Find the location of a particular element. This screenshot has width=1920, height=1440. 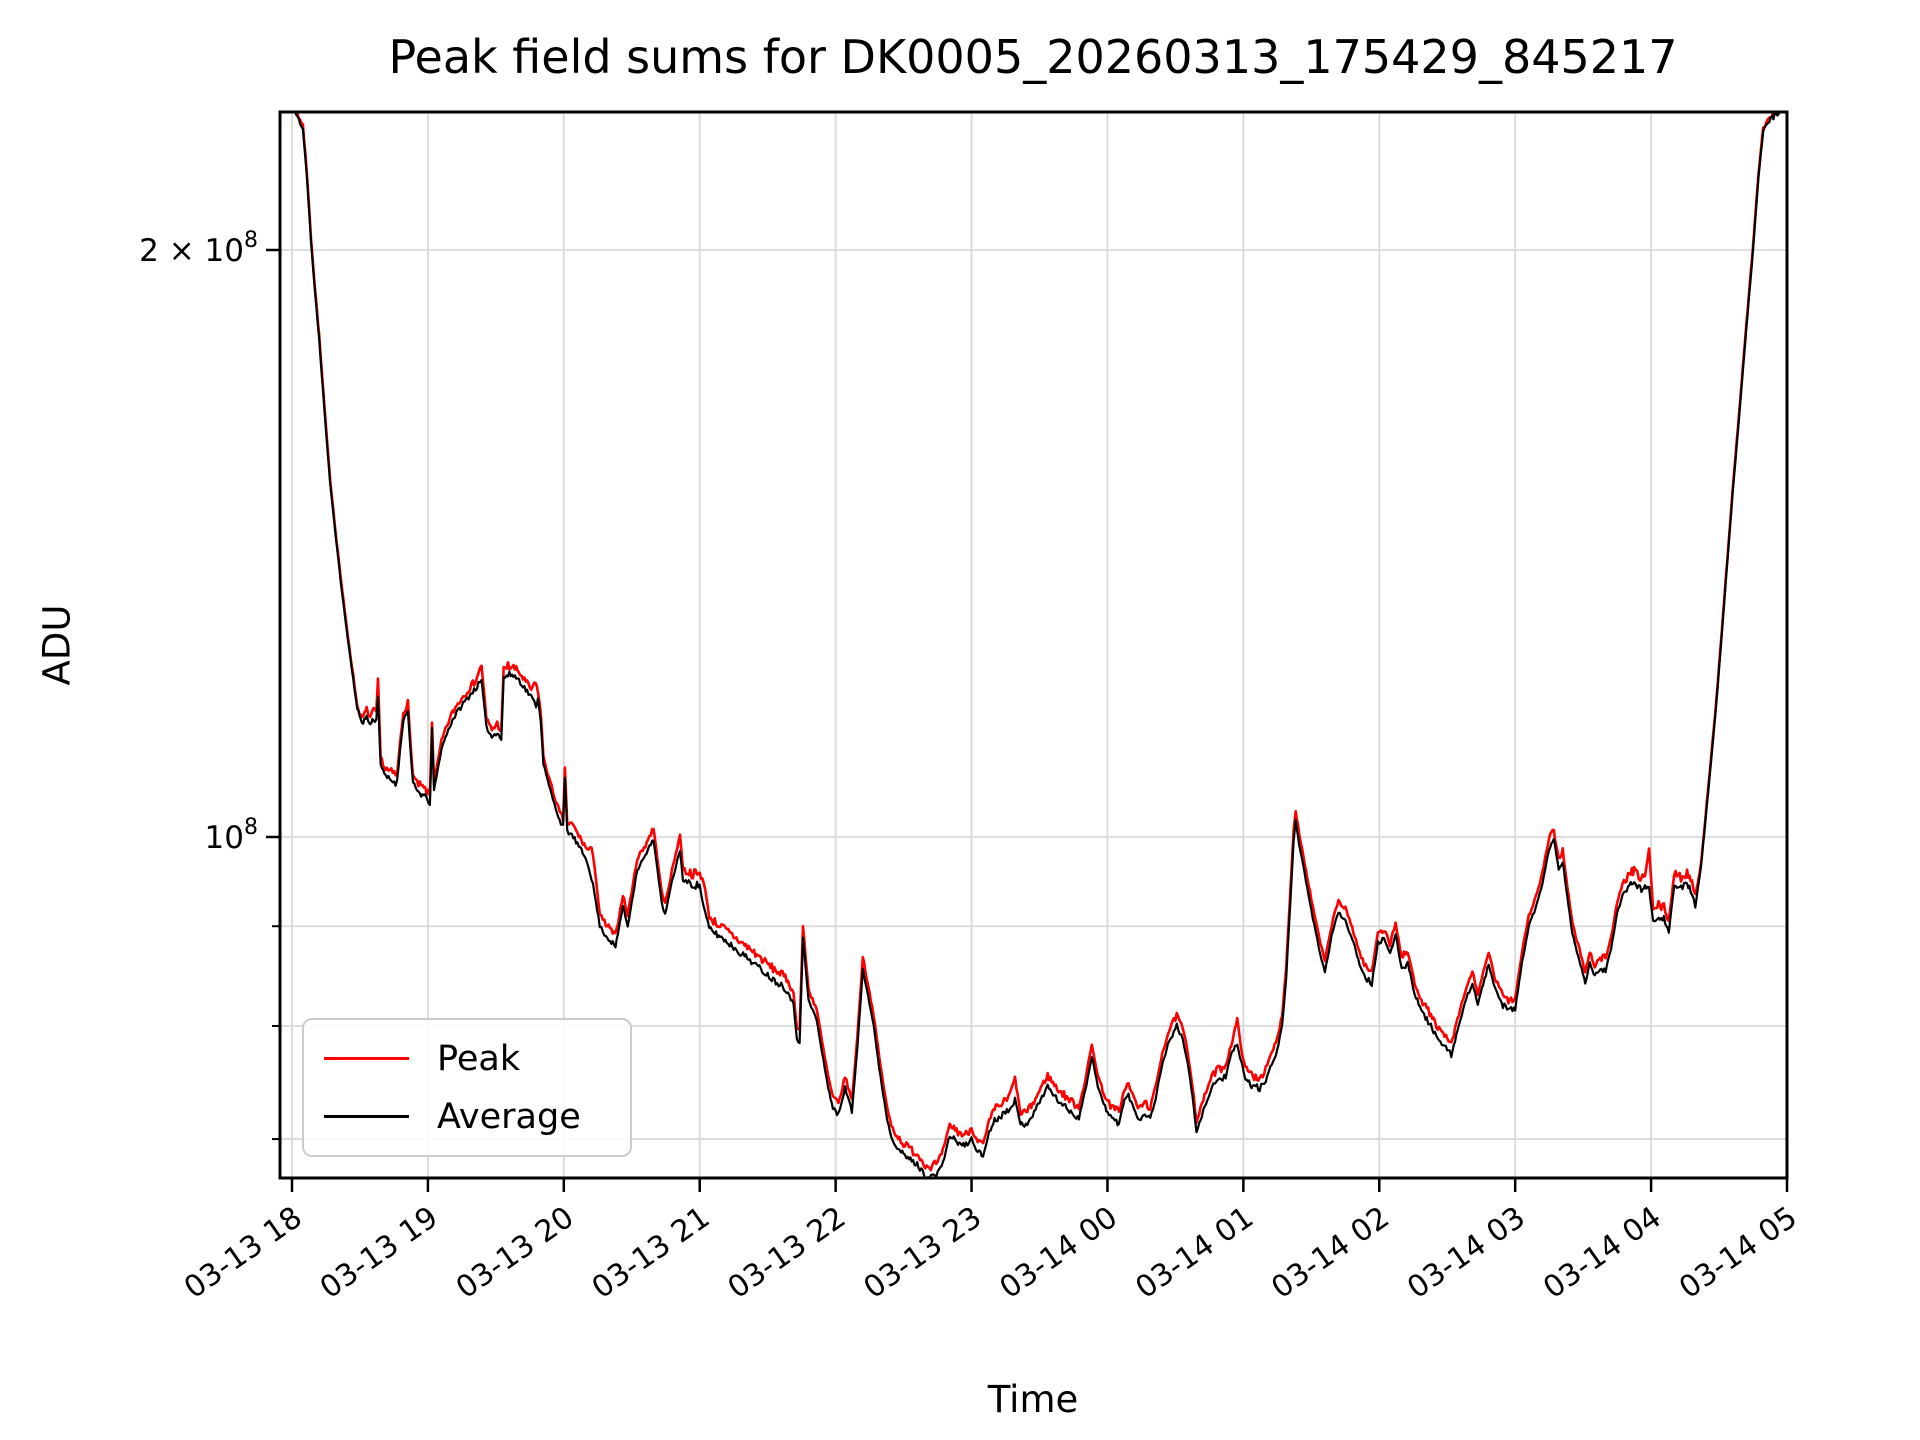

average-line-swatch is located at coordinates (366, 1116).